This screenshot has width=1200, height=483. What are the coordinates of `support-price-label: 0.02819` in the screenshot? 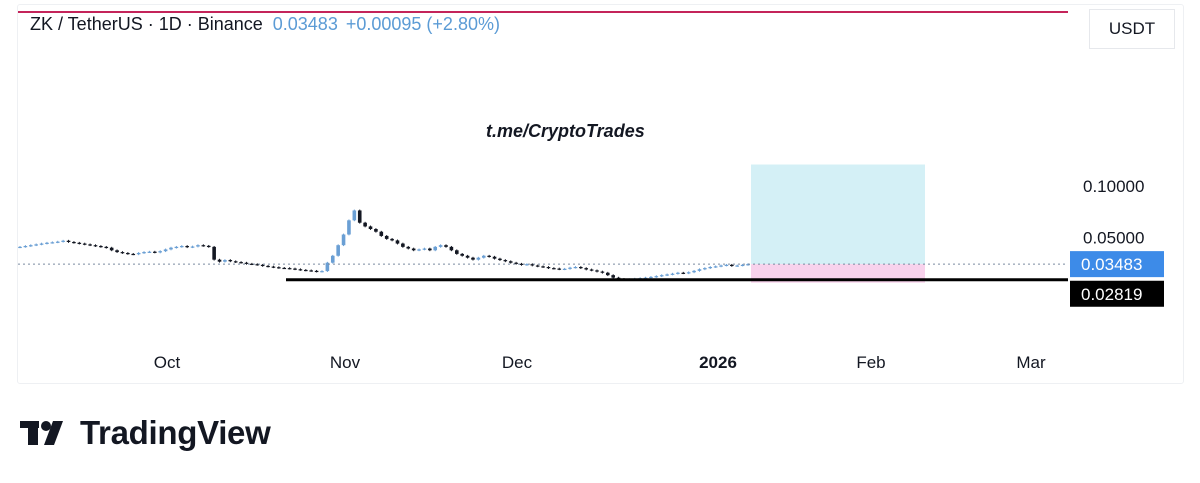 It's located at (1111, 294).